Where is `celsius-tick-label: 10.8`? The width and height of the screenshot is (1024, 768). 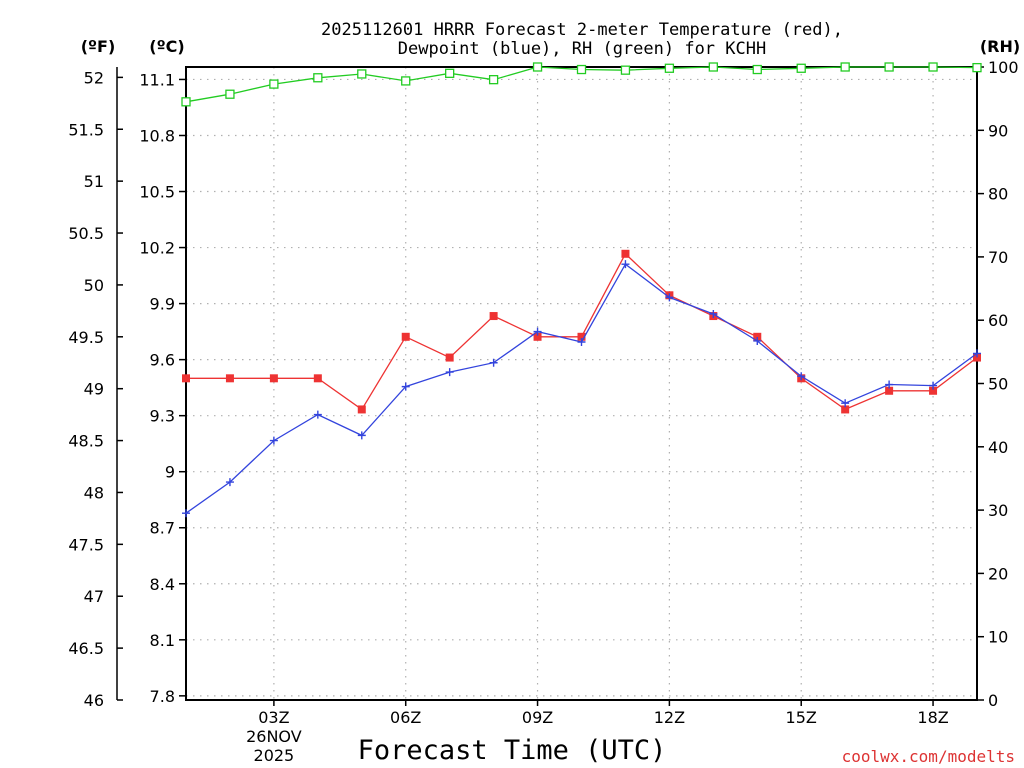
celsius-tick-label: 10.8 is located at coordinates (157, 135).